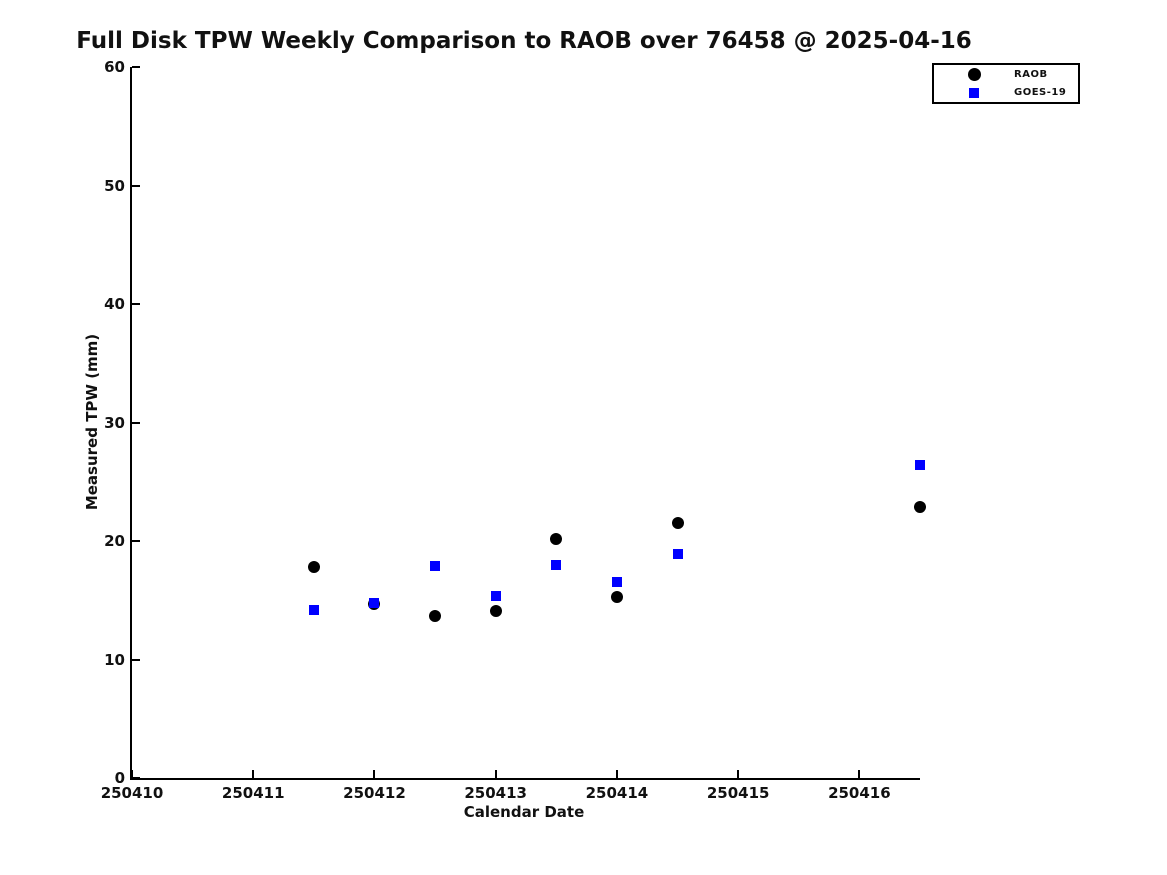 This screenshot has height=875, width=1167. I want to click on legend-label-goes-19: GOES-19, so click(1040, 92).